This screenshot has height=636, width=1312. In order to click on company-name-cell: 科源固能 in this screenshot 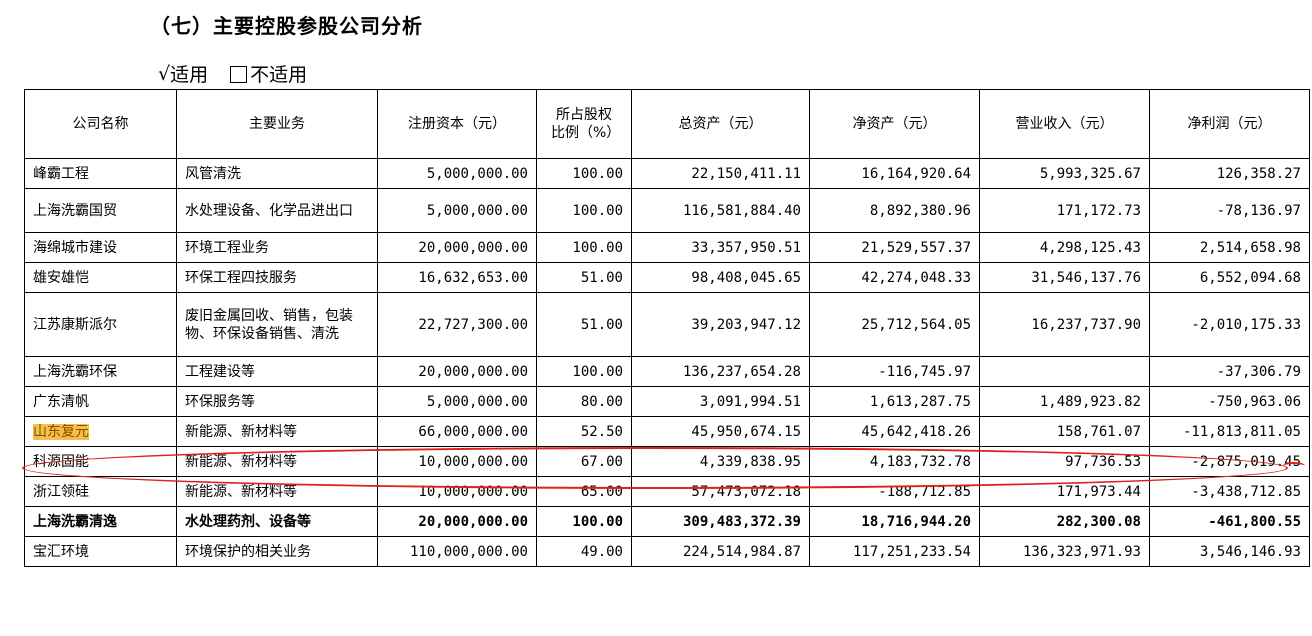, I will do `click(100, 461)`.